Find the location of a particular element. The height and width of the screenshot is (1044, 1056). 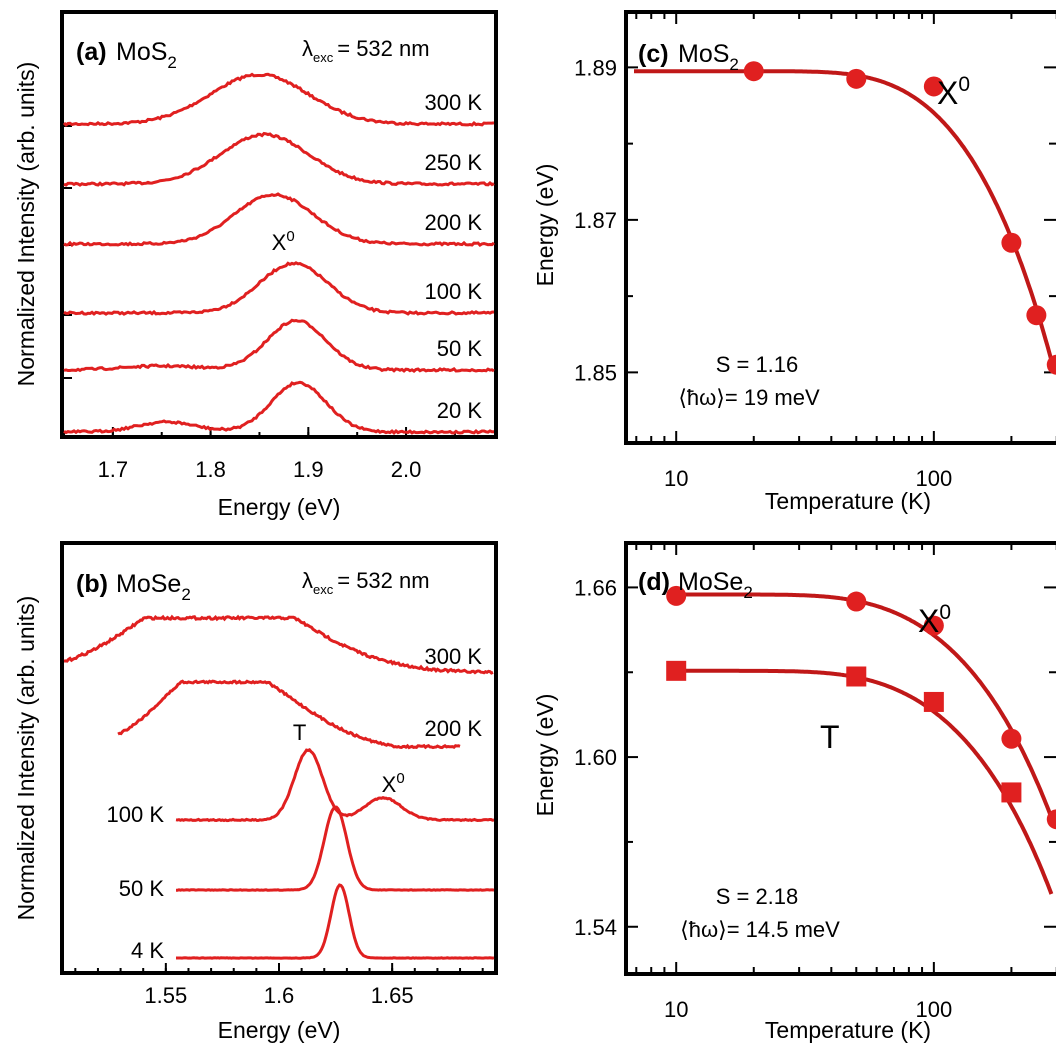

panel-c-y-tick-labels: 1.85 1.87 1.89 is located at coordinates (595, 220).